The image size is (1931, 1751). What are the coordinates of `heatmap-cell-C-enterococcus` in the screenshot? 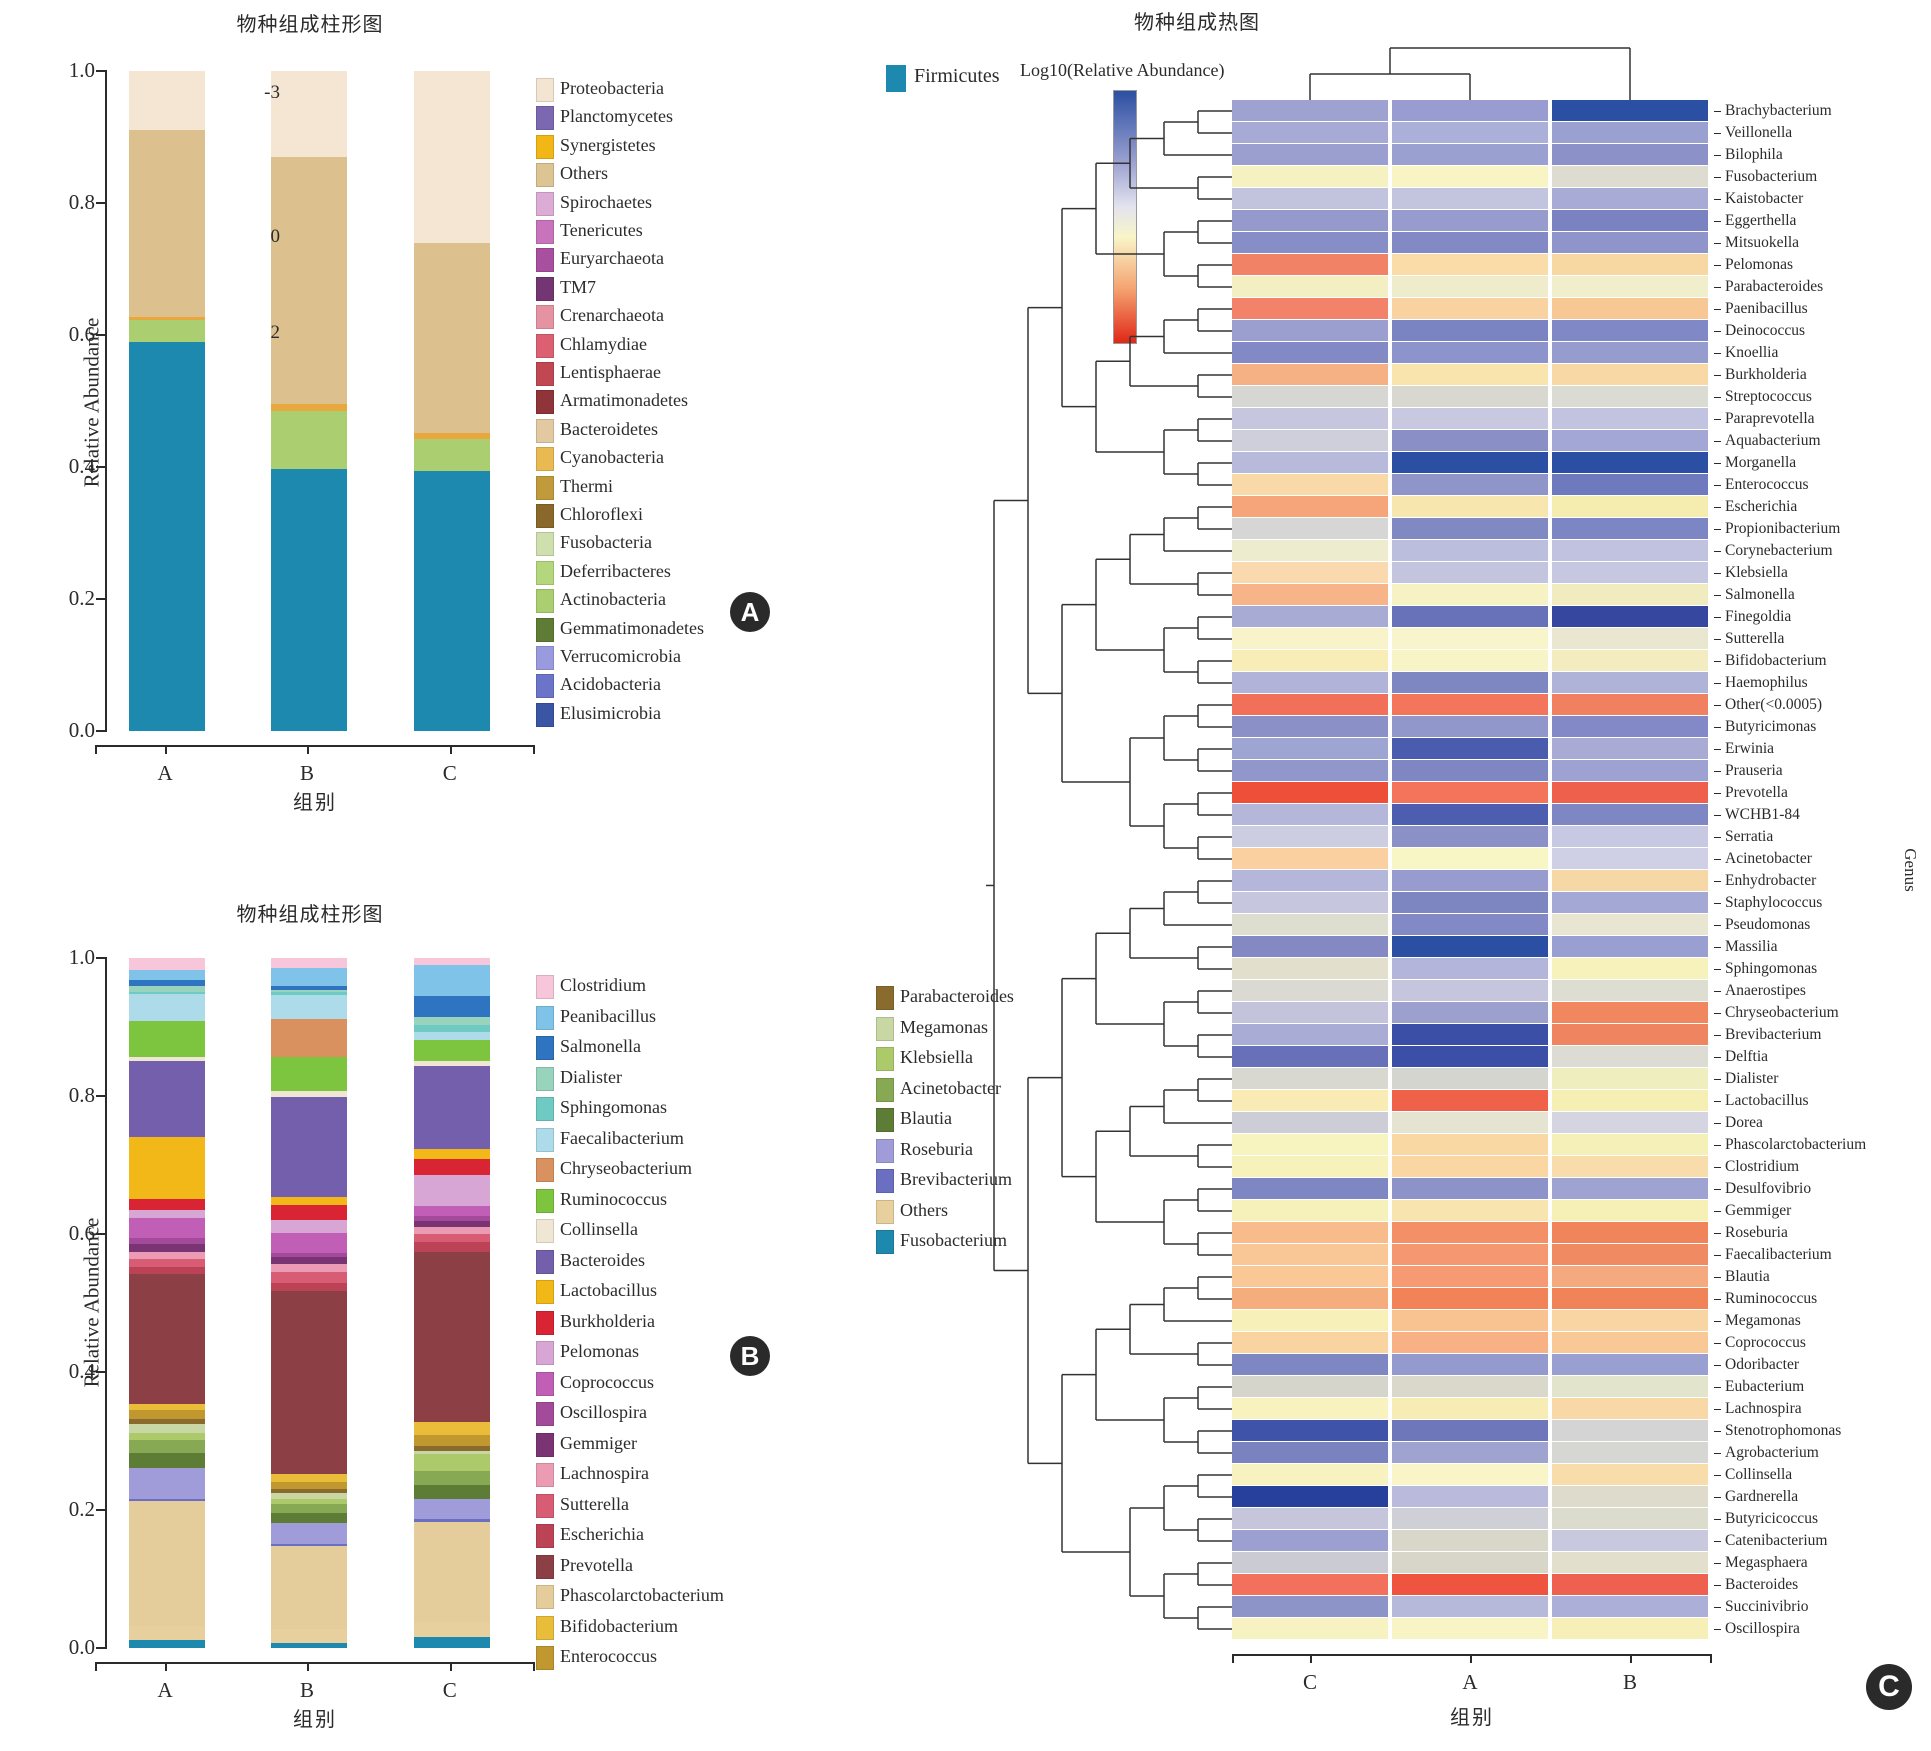 It's located at (1310, 484).